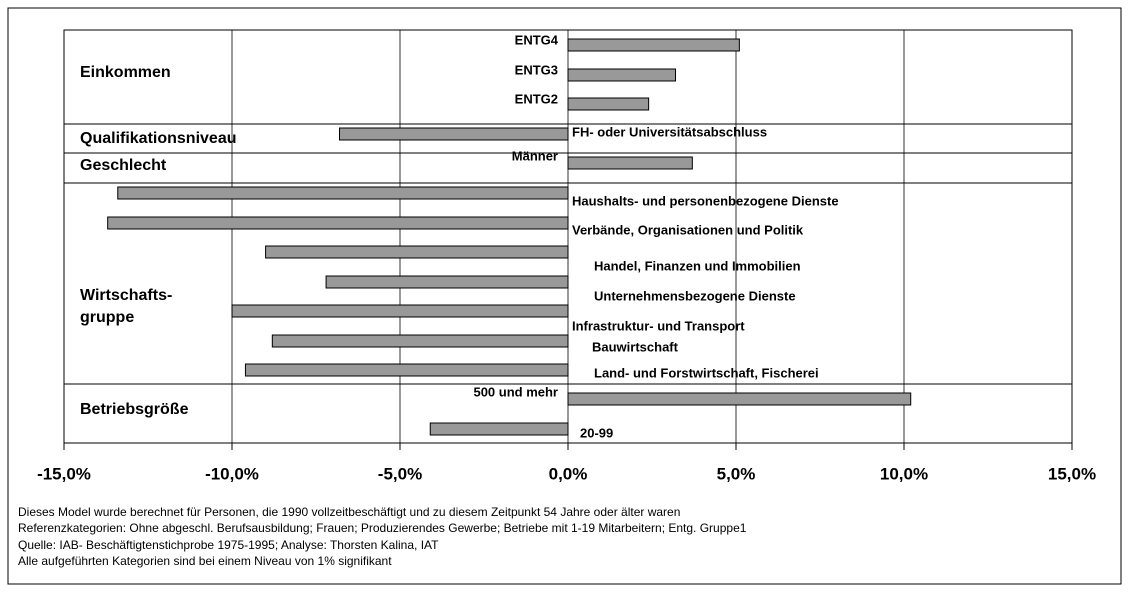 This screenshot has width=1129, height=592. What do you see at coordinates (635, 346) in the screenshot?
I see `category-label: Bauwirtschaft` at bounding box center [635, 346].